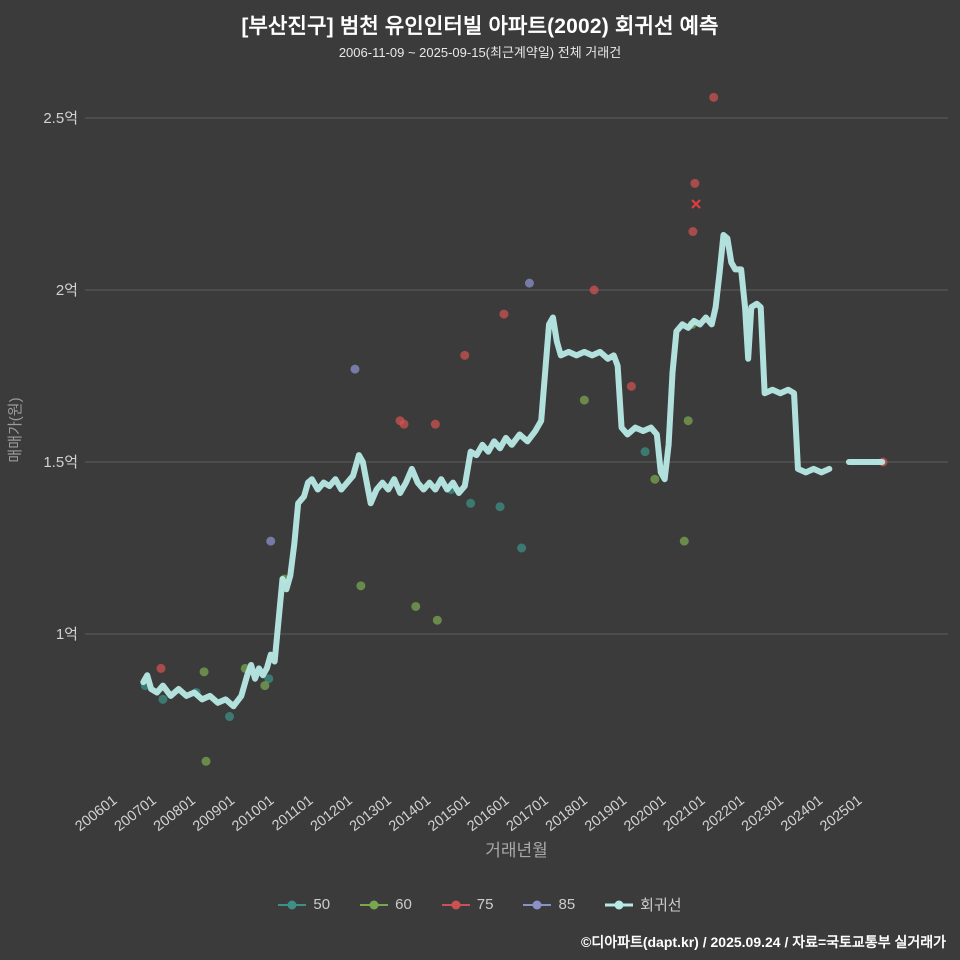 This screenshot has width=960, height=960. I want to click on x-tick-label: 202401, so click(802, 814).